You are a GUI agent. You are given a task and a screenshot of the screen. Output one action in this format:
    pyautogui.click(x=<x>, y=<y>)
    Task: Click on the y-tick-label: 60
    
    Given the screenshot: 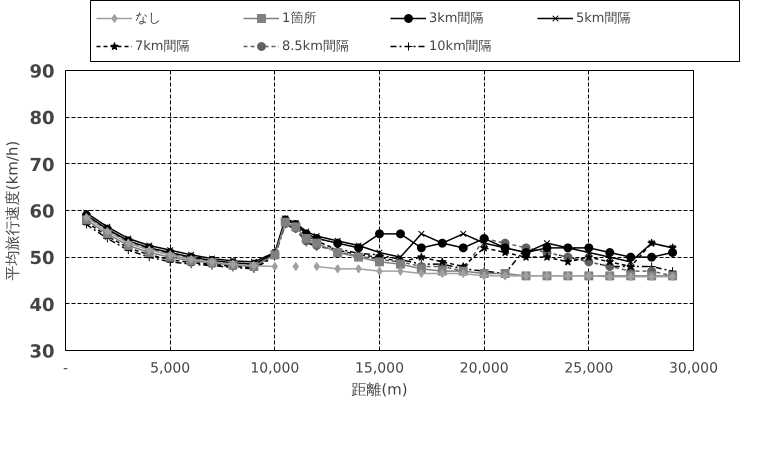 What is the action you would take?
    pyautogui.click(x=42, y=212)
    